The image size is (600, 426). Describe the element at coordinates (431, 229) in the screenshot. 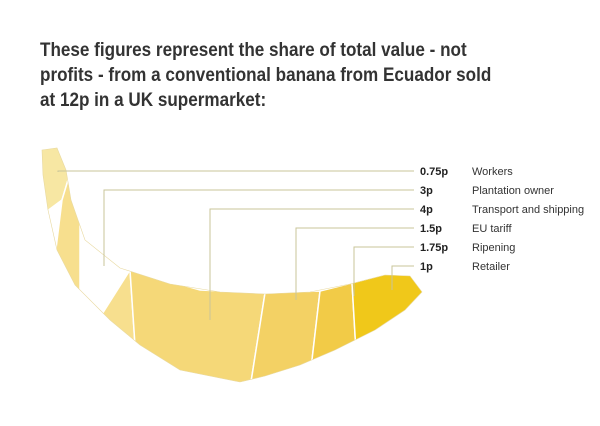

I see `value-label-4: 1.5p` at that location.